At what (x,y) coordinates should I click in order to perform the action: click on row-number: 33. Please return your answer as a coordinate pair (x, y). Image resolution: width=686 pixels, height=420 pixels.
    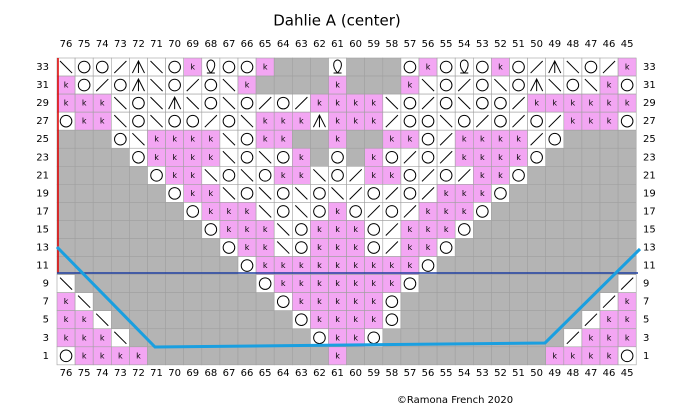
    Looking at the image, I should click on (42, 67).